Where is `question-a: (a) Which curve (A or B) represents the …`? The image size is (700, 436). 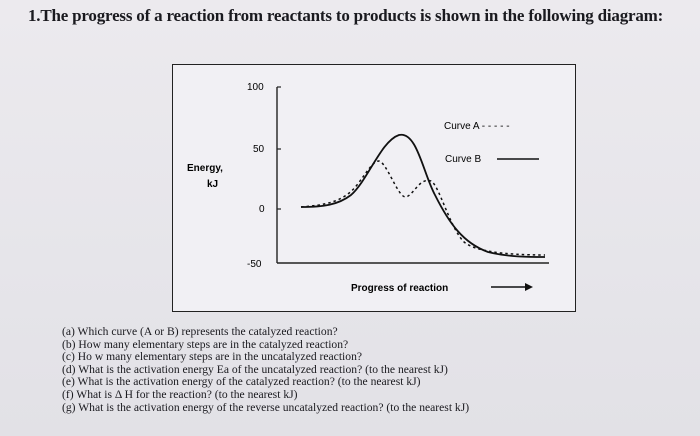
question-a: (a) Which curve (A or B) represents the … is located at coordinates (200, 331).